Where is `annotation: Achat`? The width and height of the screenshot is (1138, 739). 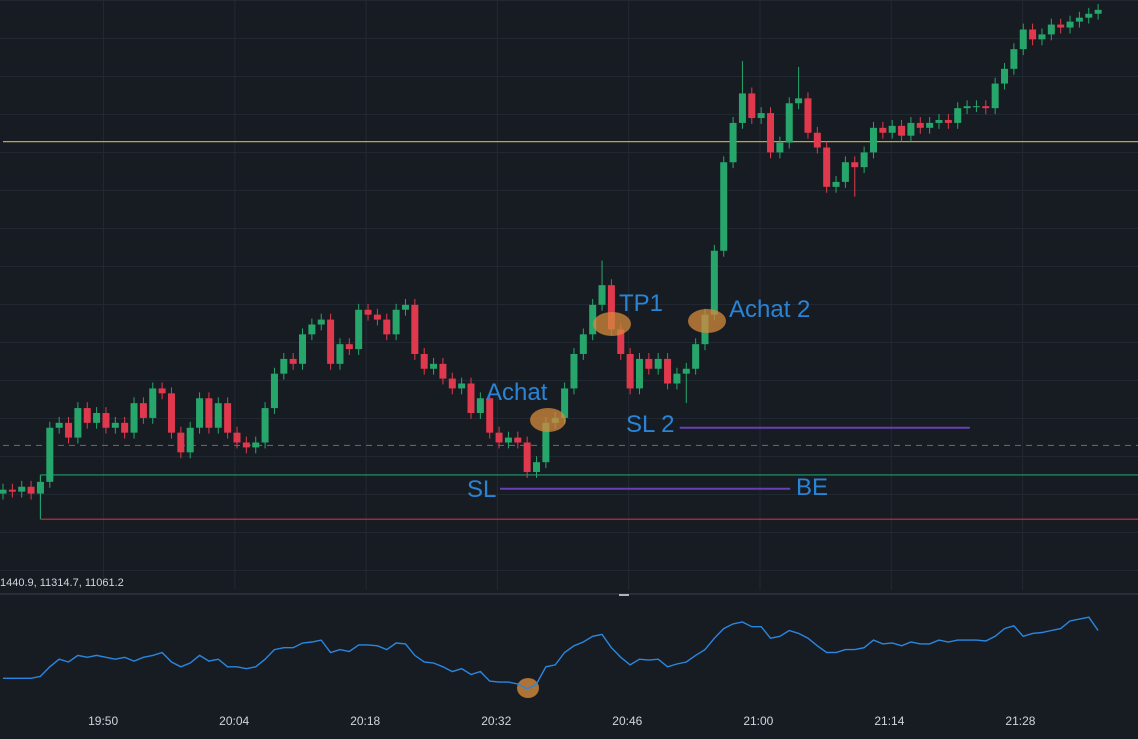
annotation: Achat is located at coordinates (517, 392).